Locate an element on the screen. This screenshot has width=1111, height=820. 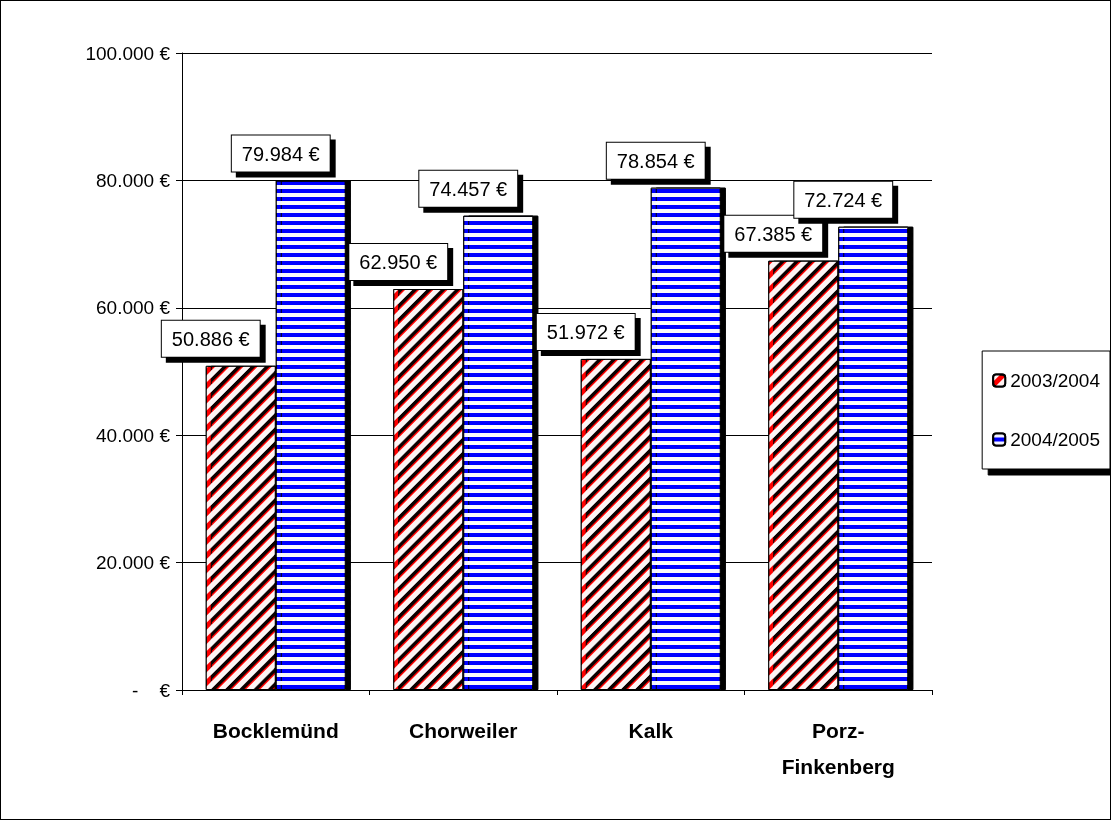
x-tick-label: Chorweiler is located at coordinates (463, 730).